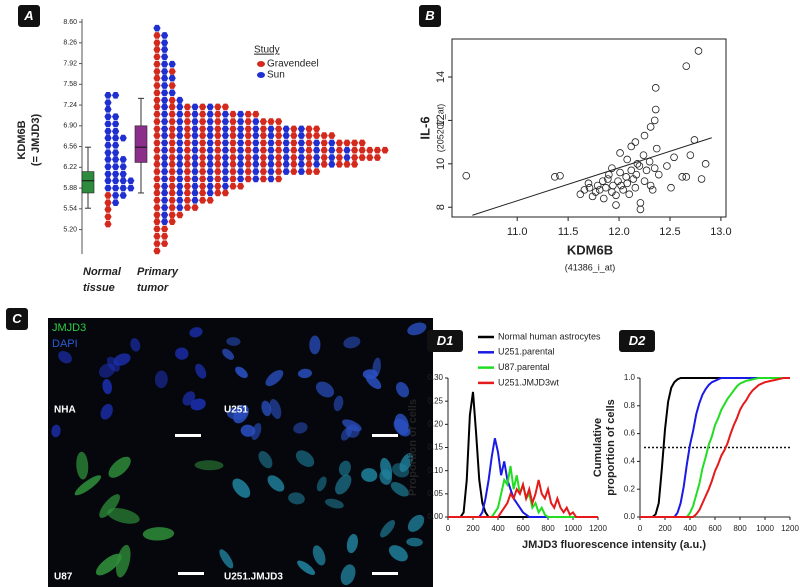  I want to click on panel-letter: D1, so click(445, 340).